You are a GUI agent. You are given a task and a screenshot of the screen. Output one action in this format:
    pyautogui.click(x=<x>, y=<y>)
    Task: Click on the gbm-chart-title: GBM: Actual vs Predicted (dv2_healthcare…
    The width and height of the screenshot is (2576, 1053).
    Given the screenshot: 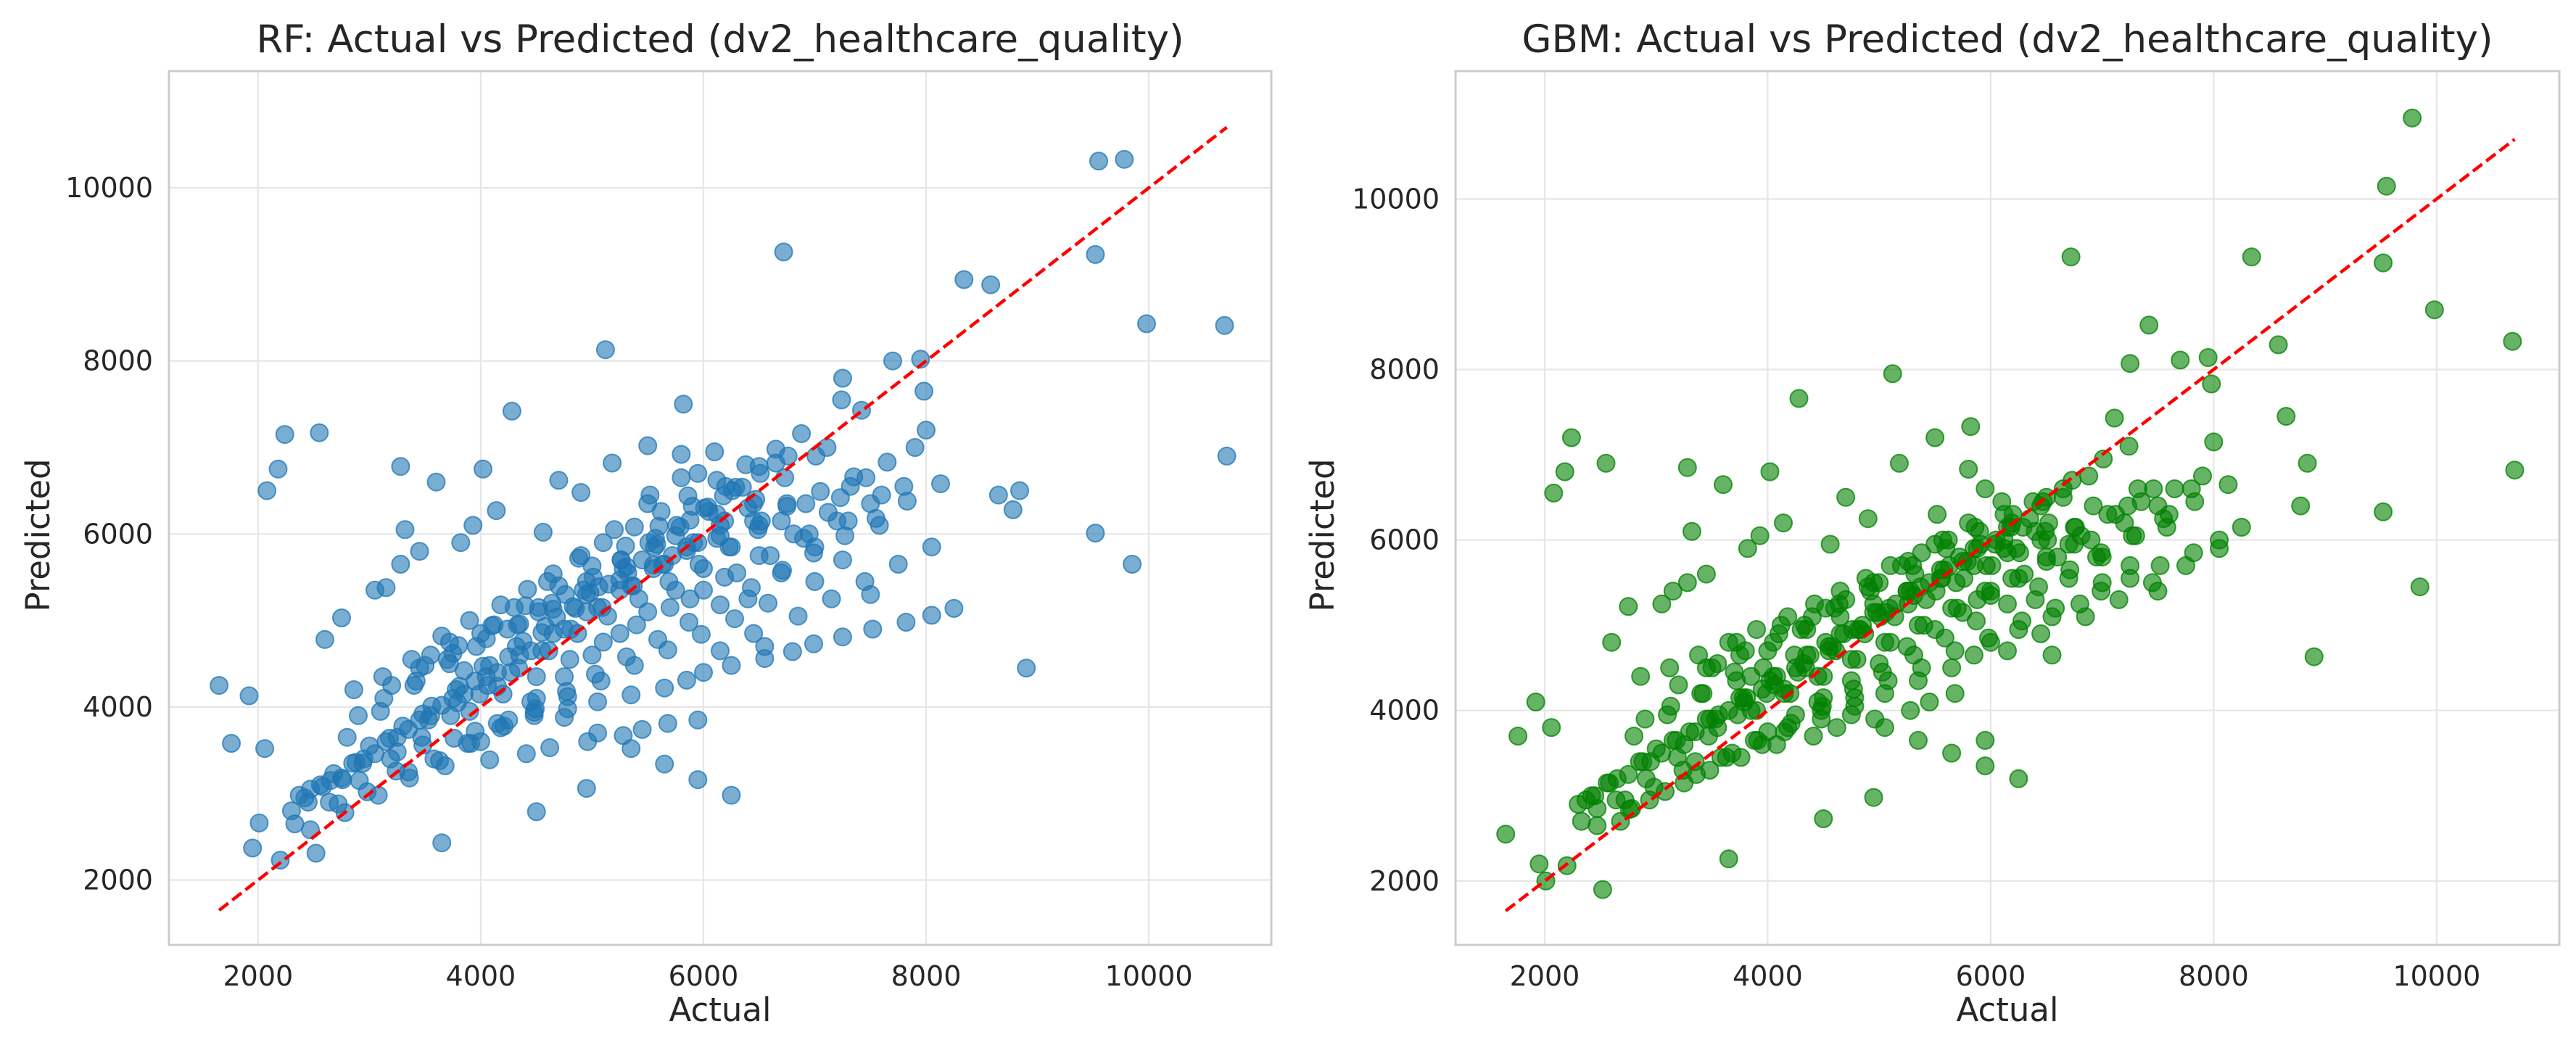 What is the action you would take?
    pyautogui.click(x=2007, y=39)
    